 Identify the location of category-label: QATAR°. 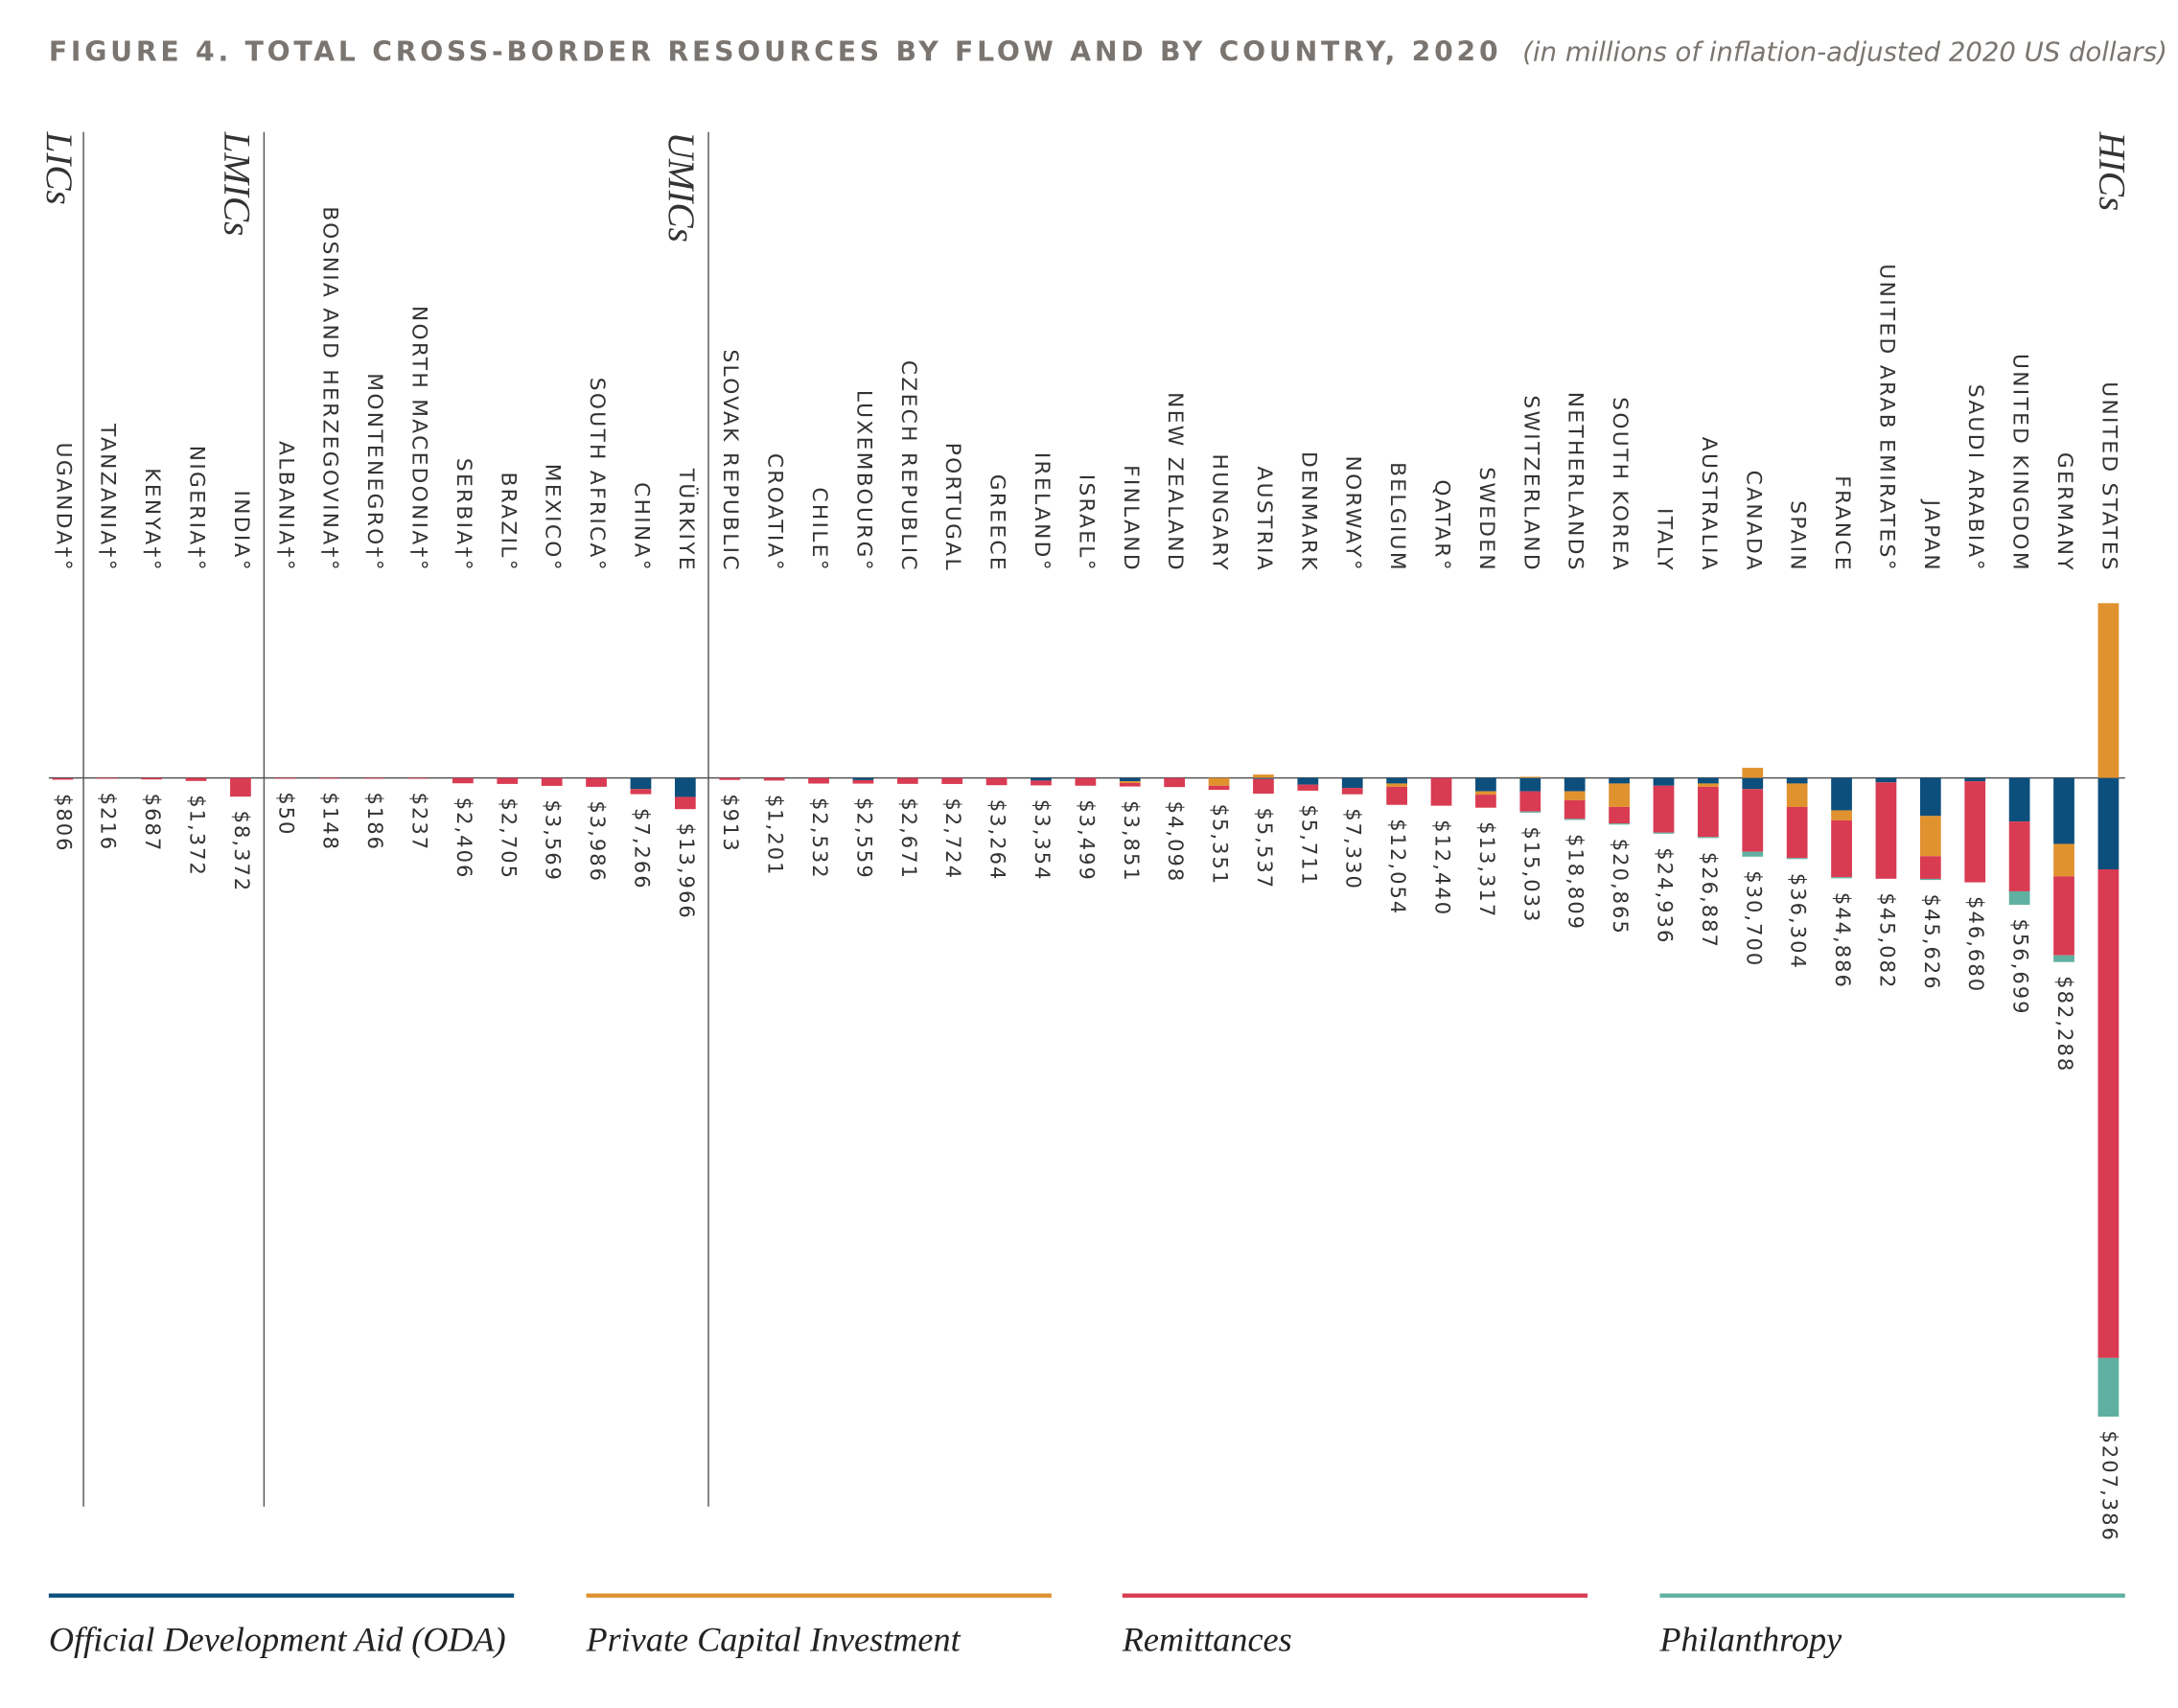
(1442, 525).